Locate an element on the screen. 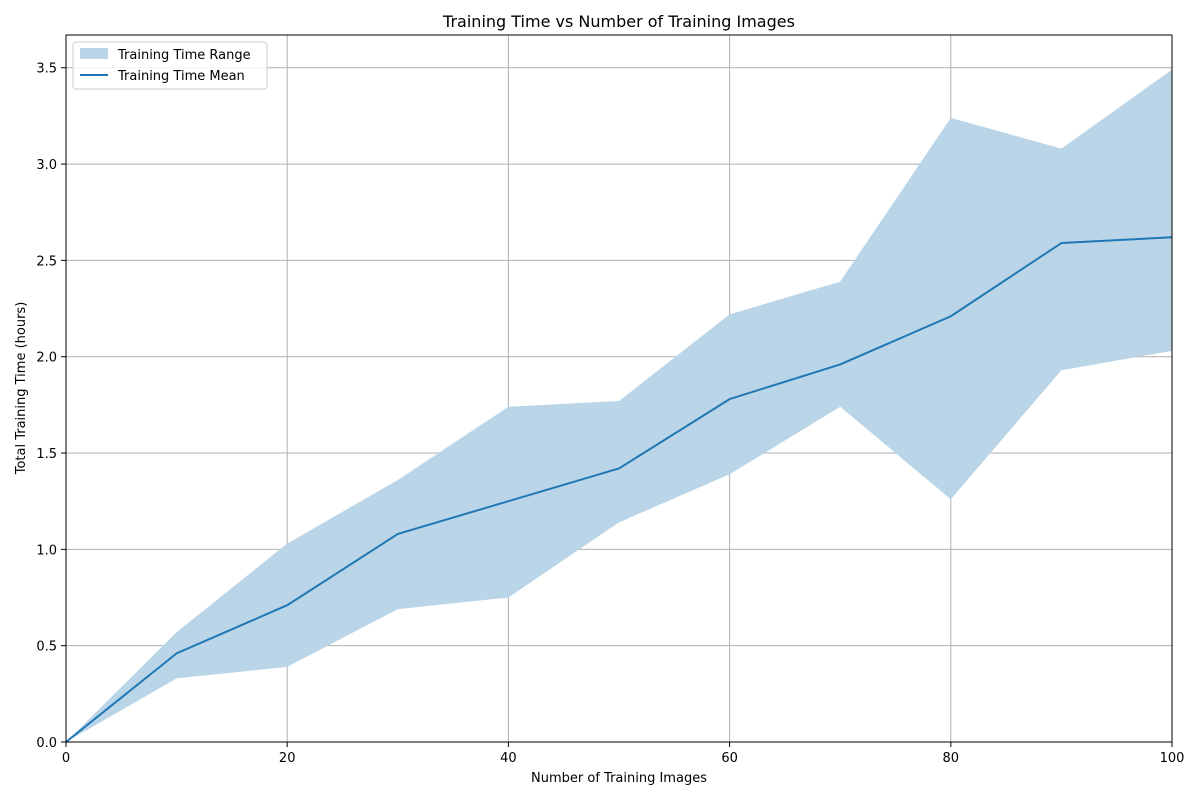 The width and height of the screenshot is (1200, 805). y-tick-label-2: 1.0 is located at coordinates (46, 550).